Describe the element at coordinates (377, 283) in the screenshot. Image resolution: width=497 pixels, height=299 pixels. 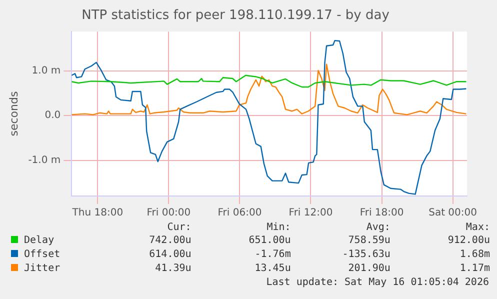
I see `text: Last update: Sat May 16 01:05:04 2026` at that location.